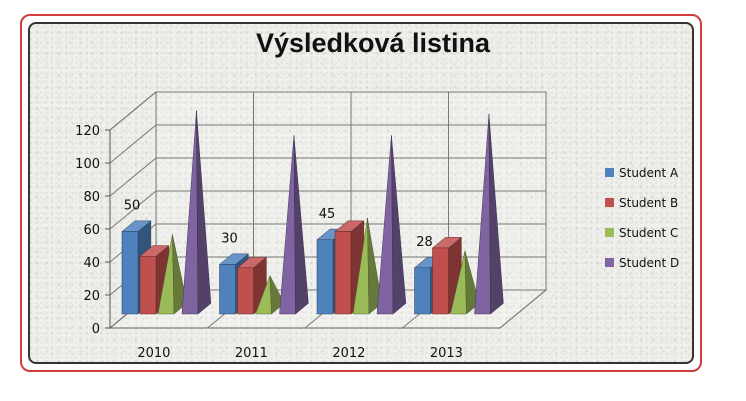 This screenshot has width=746, height=401. I want to click on y-tick-label: 60, so click(91, 230).